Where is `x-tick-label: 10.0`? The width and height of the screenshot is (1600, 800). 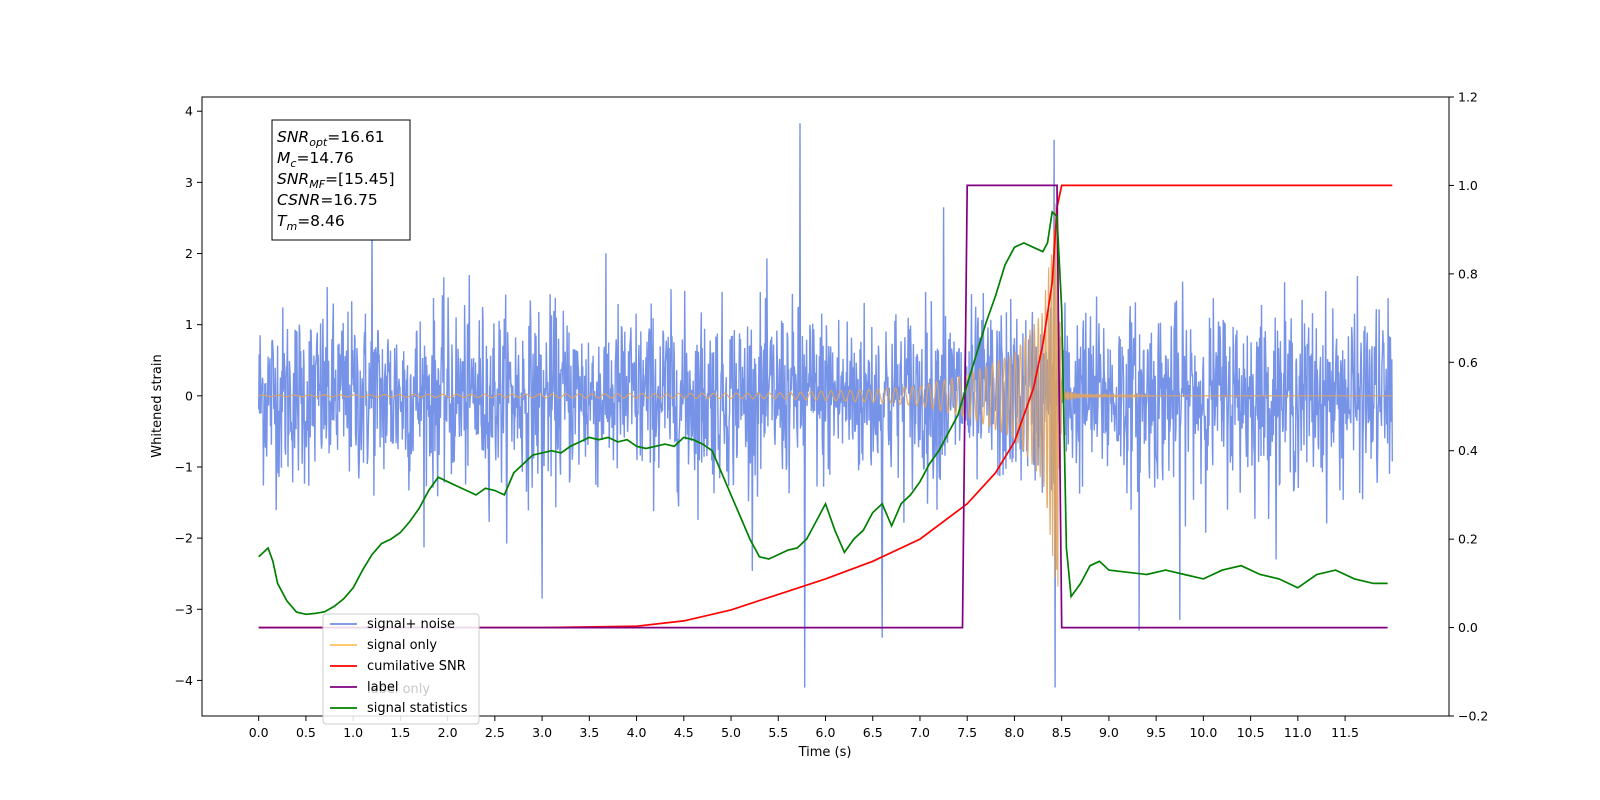
x-tick-label: 10.0 is located at coordinates (1203, 732).